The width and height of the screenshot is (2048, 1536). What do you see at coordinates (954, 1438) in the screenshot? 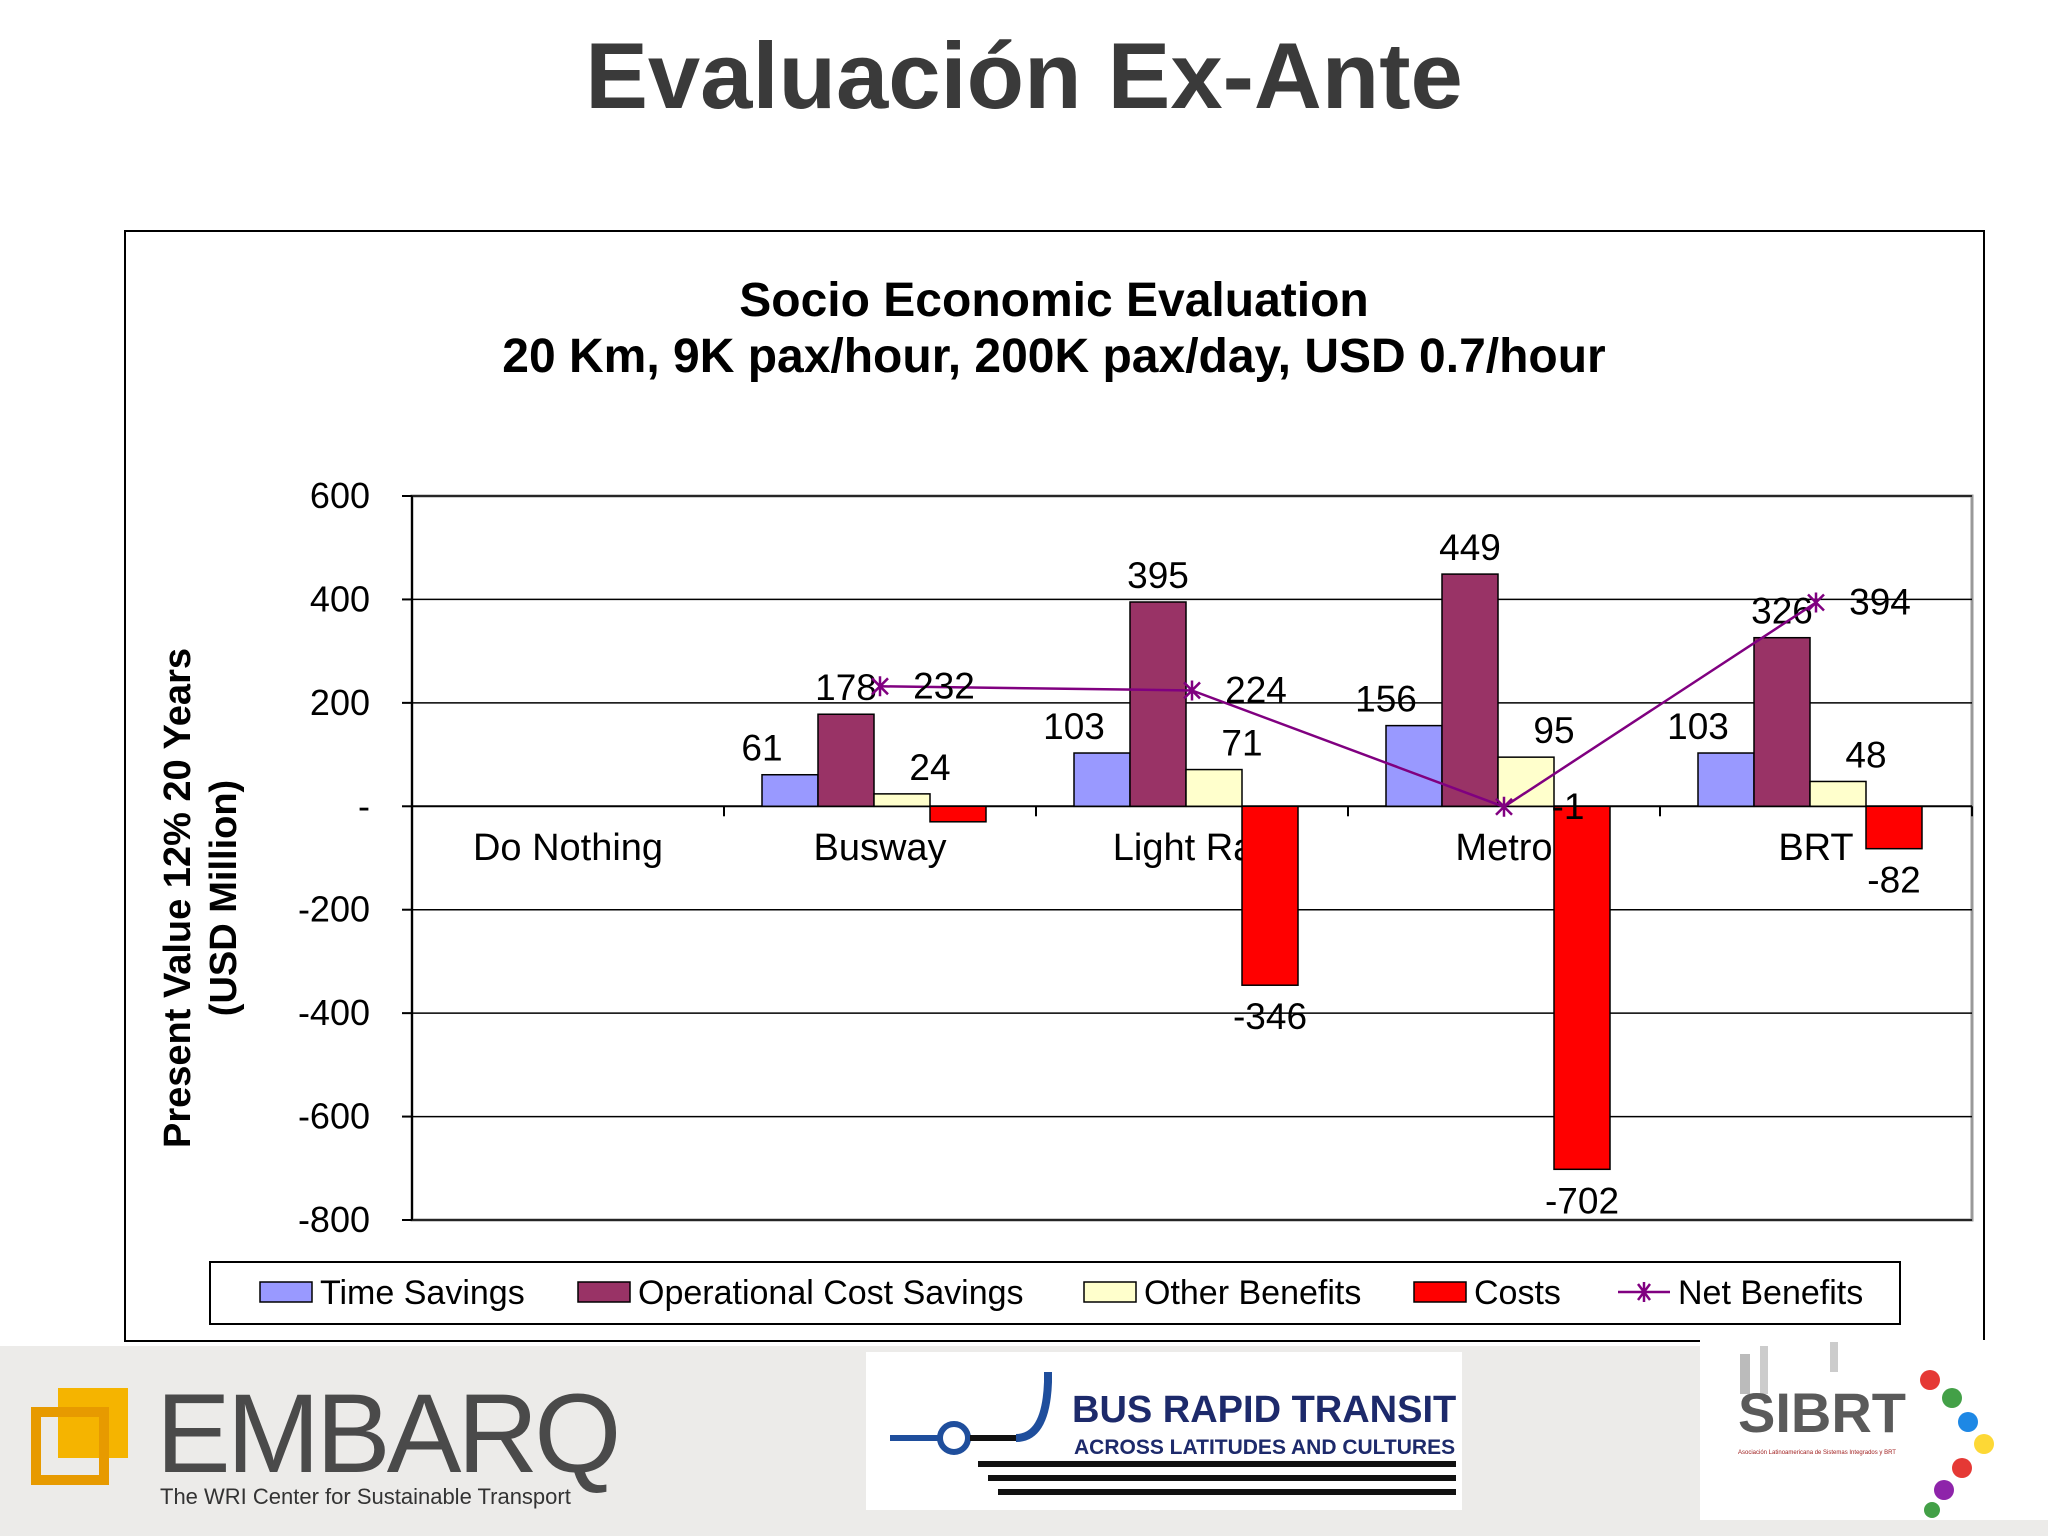
I see `brt-station-icon` at bounding box center [954, 1438].